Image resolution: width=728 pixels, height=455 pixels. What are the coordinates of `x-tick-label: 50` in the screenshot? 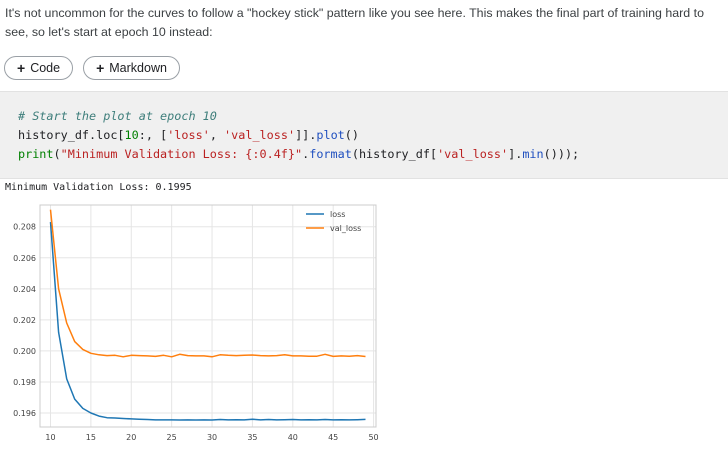 It's located at (373, 437).